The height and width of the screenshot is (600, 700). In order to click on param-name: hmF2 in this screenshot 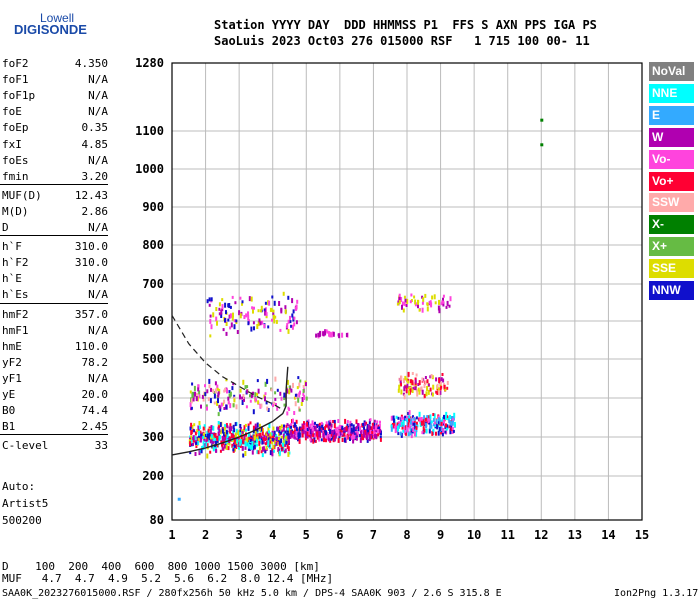, I will do `click(15, 314)`.